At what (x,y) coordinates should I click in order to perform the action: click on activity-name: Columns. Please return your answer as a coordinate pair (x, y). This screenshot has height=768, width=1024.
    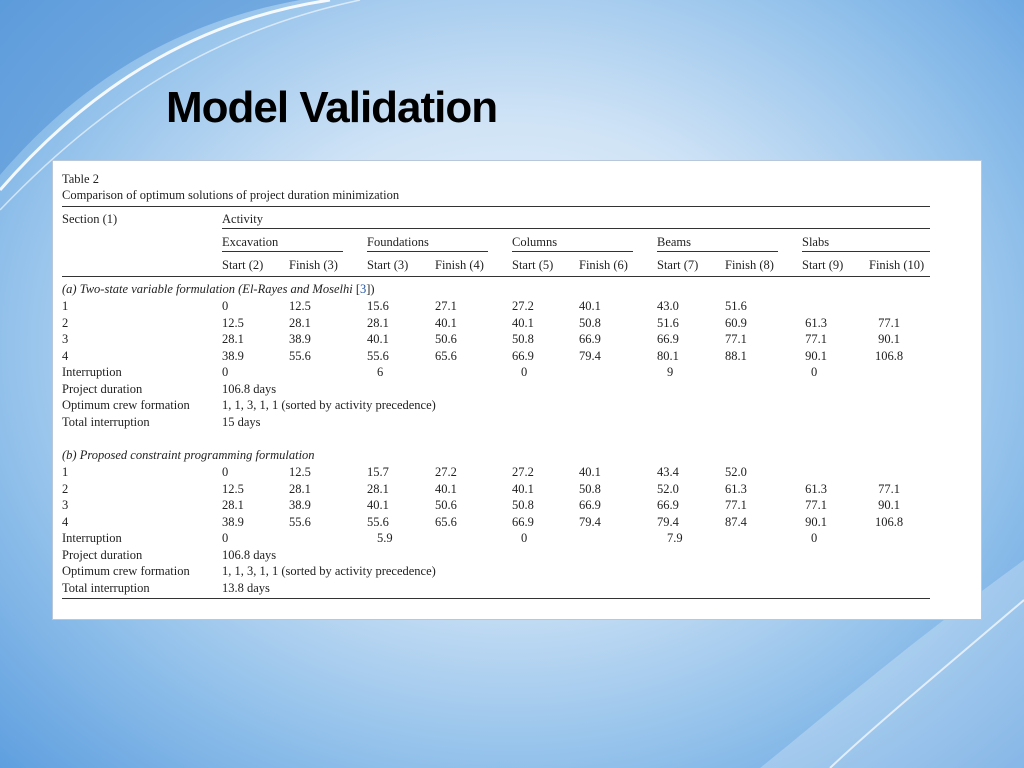
    Looking at the image, I should click on (535, 242).